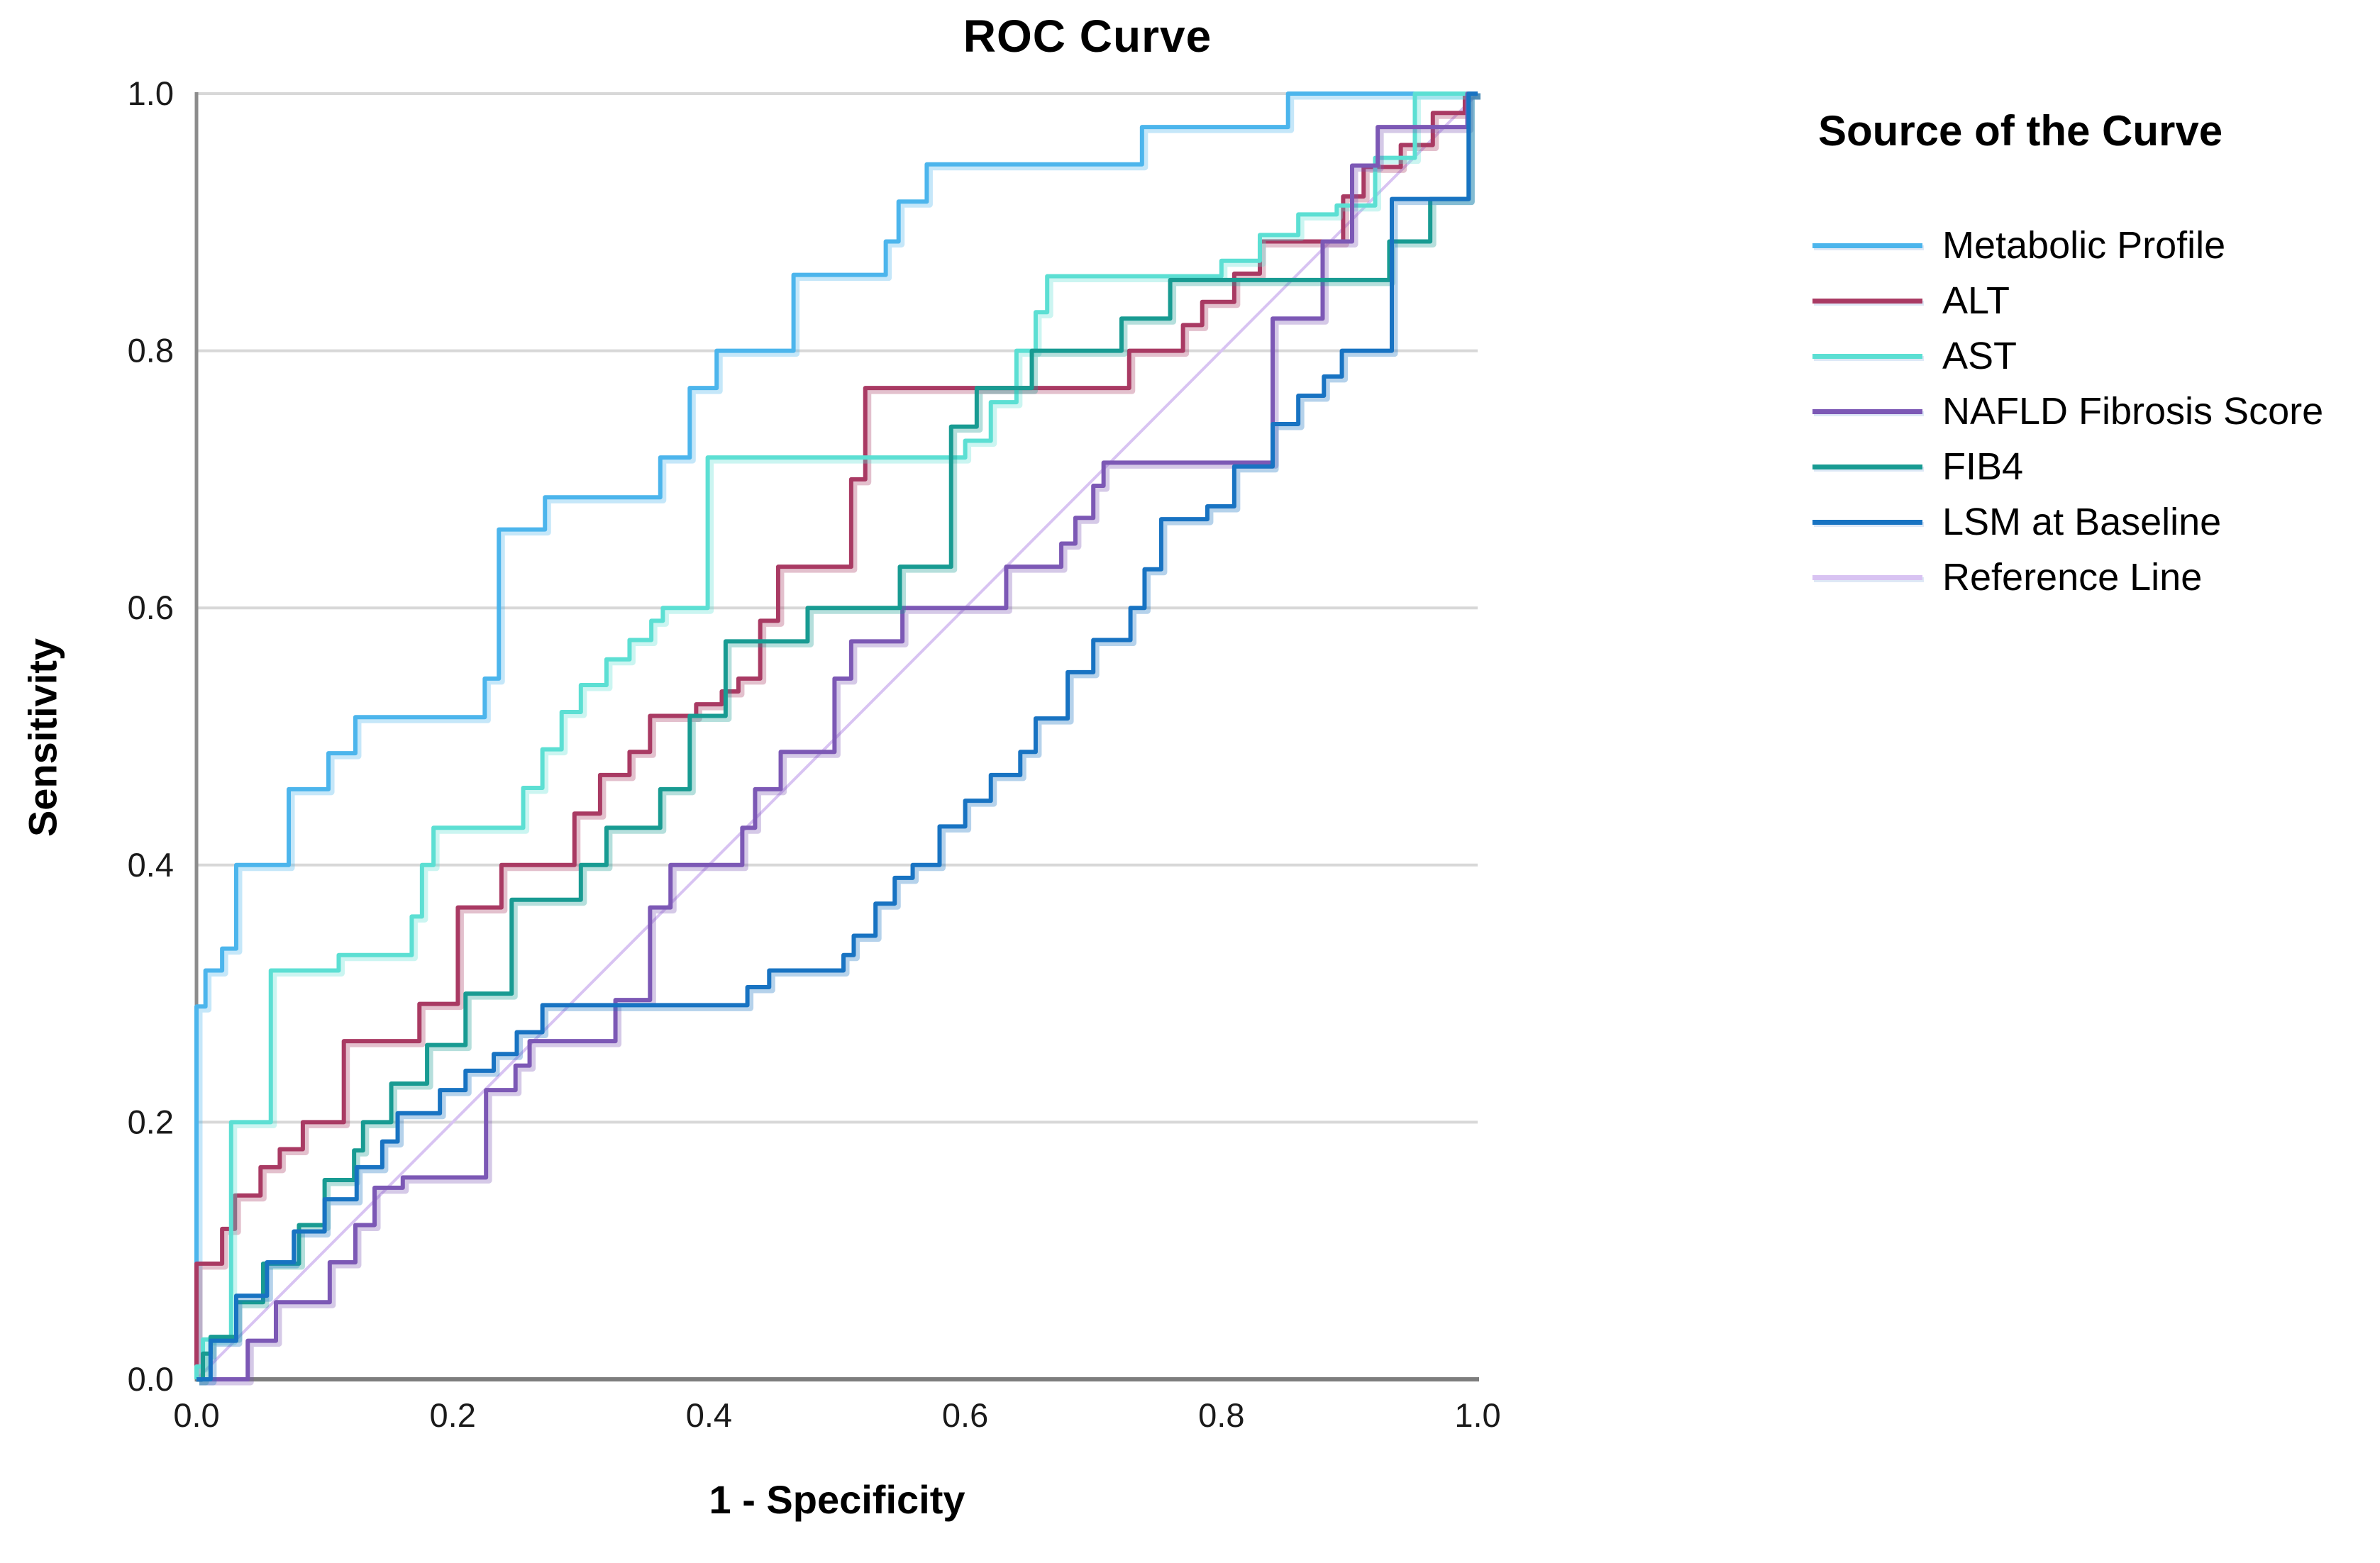 This screenshot has width=2380, height=1563. I want to click on legend-item-label: ALT, so click(1976, 300).